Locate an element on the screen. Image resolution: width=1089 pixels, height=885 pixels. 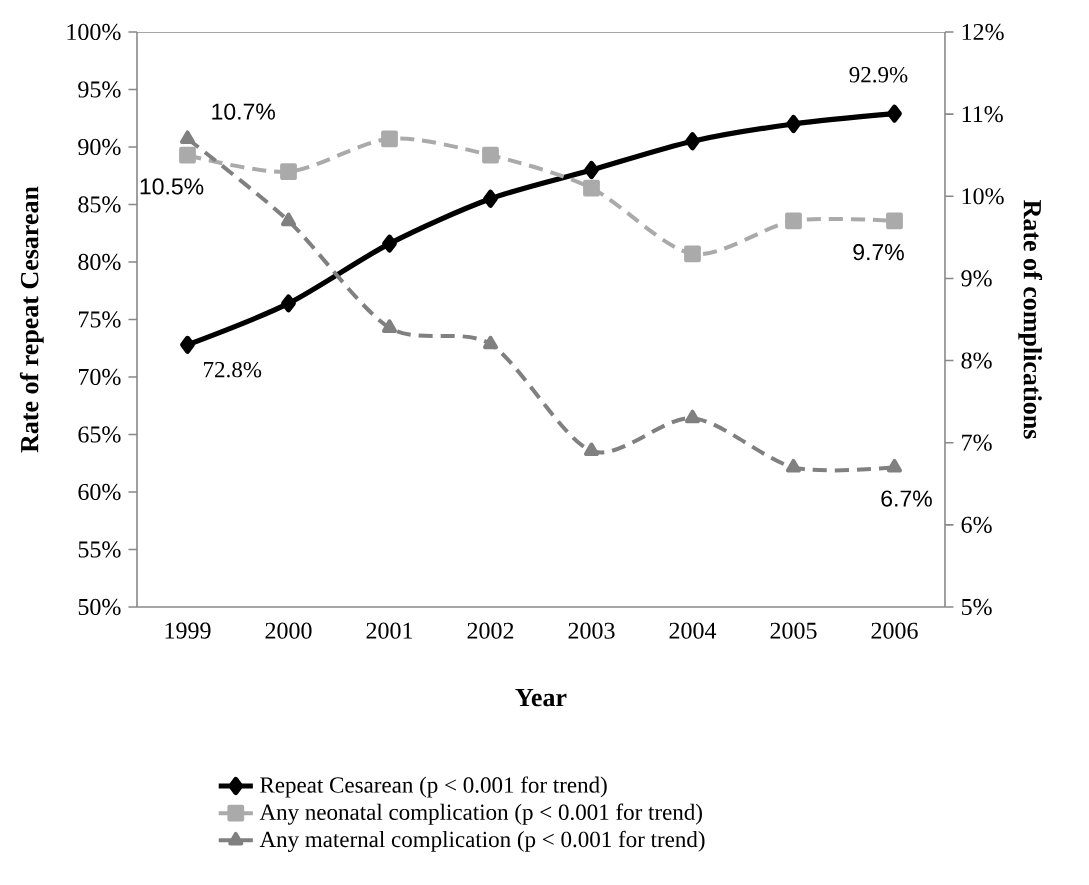
y-tick-label: 90% is located at coordinates (99, 147).